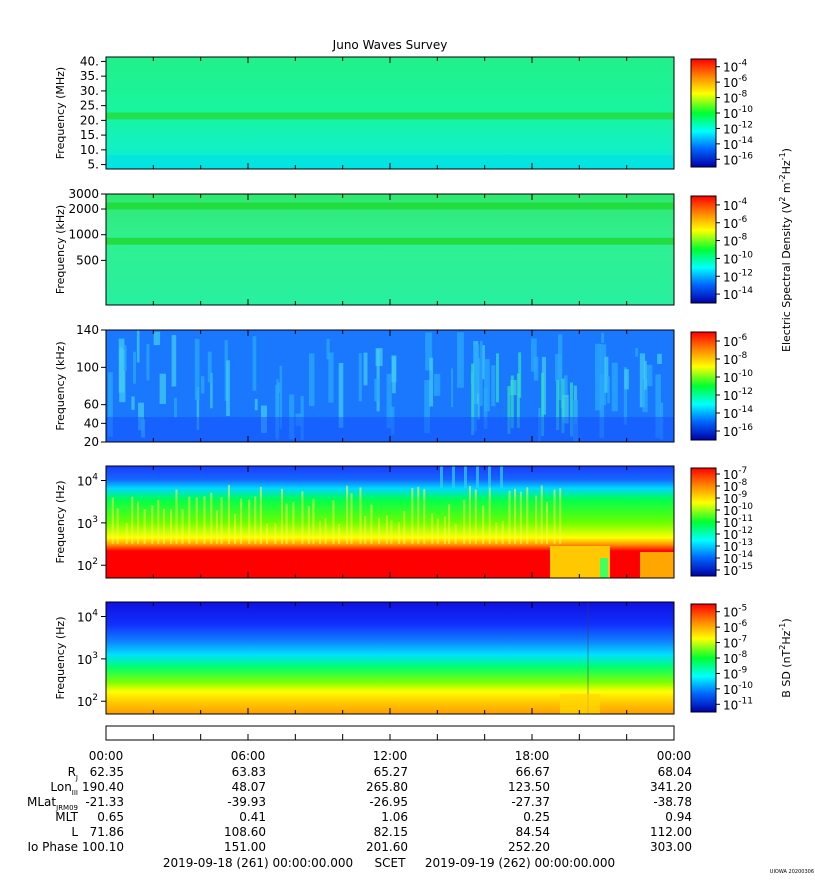 The width and height of the screenshot is (815, 880). What do you see at coordinates (60, 385) in the screenshot?
I see `y-axis-label: Frequency (kHz)` at bounding box center [60, 385].